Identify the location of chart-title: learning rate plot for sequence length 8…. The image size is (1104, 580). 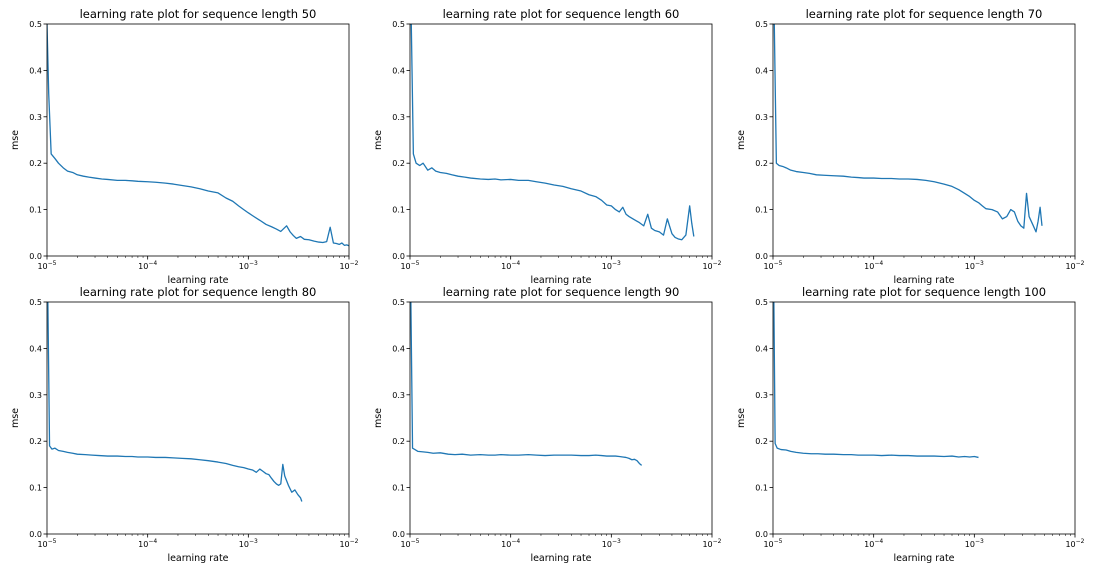
(198, 292).